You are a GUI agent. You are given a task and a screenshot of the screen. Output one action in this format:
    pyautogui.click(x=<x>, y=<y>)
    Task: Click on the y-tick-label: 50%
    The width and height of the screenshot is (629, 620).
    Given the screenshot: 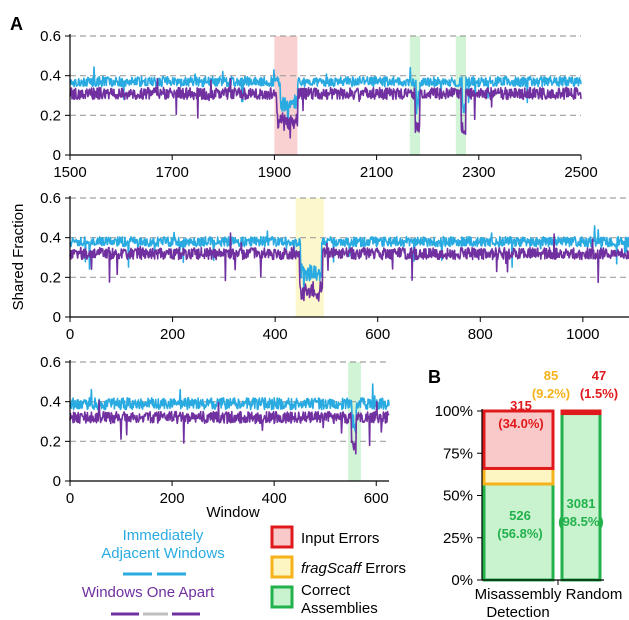 What is the action you would take?
    pyautogui.click(x=458, y=496)
    